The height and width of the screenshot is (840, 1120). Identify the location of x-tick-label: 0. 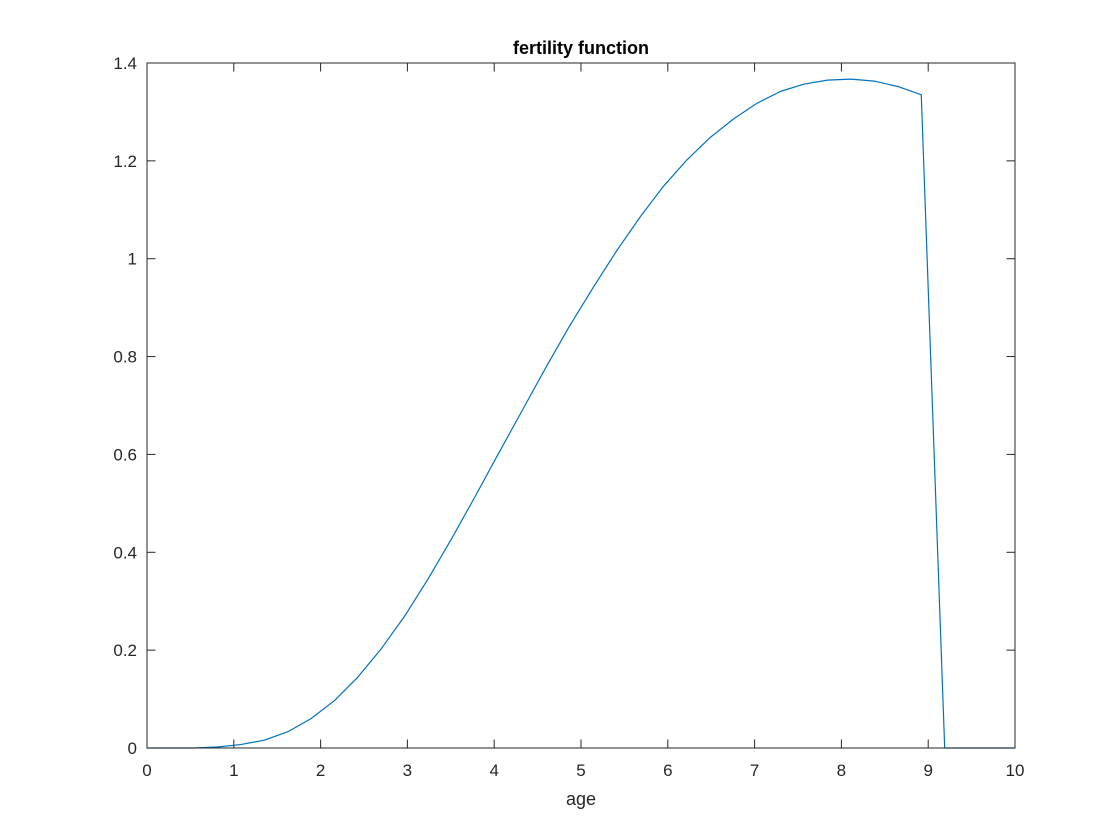
(146, 770).